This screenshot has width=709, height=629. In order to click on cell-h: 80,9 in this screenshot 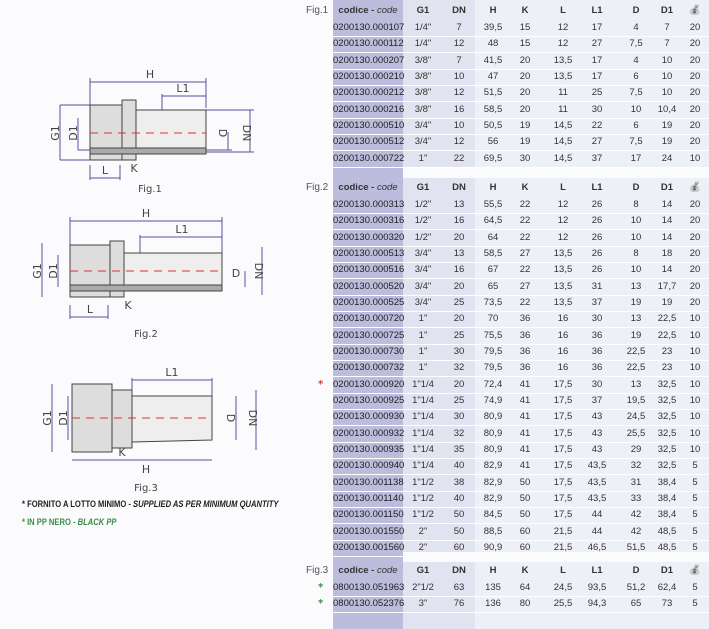, I will do `click(493, 449)`.